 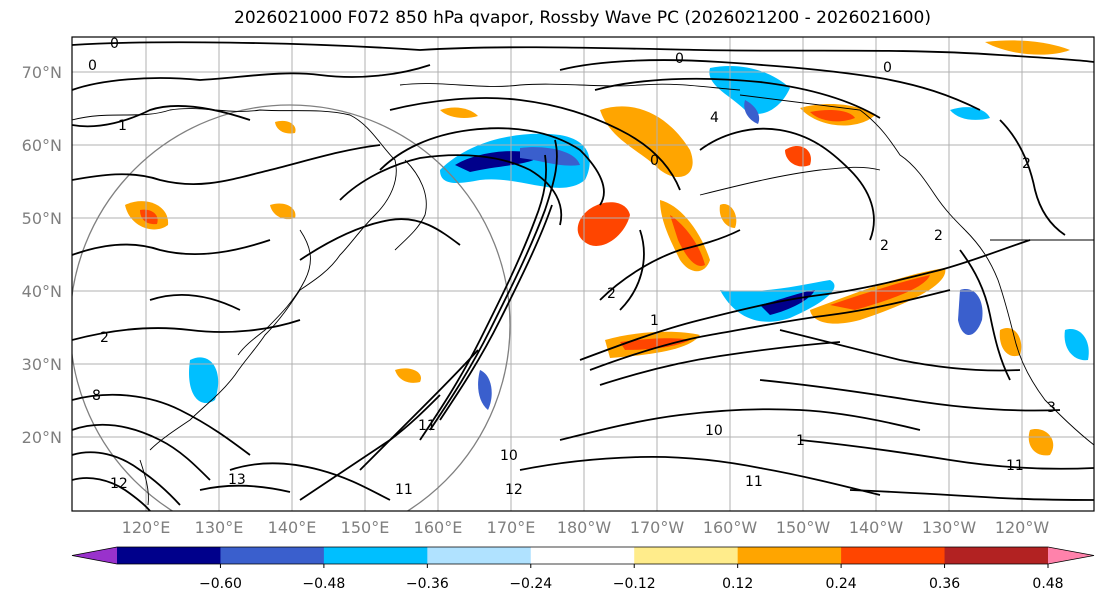 I want to click on colorbar-tick-label: −0.48, so click(x=323, y=584).